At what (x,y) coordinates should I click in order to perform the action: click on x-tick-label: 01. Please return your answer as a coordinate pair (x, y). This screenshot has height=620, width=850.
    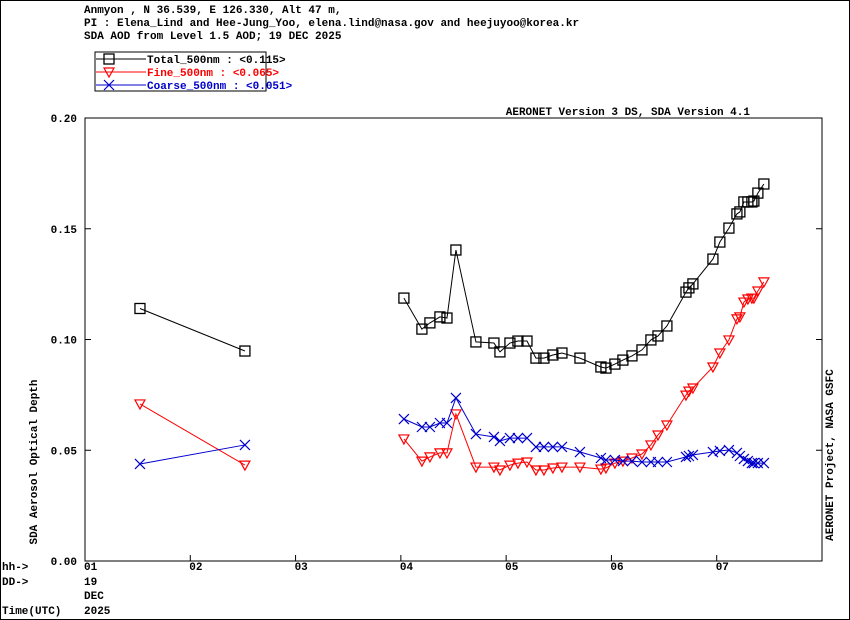
    Looking at the image, I should click on (91, 568).